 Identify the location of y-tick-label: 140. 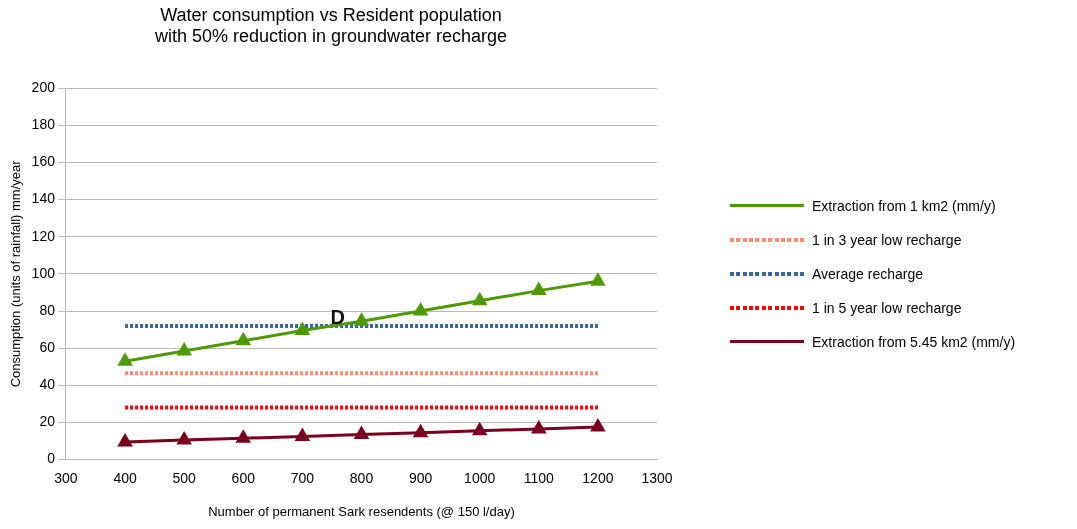
(43, 198).